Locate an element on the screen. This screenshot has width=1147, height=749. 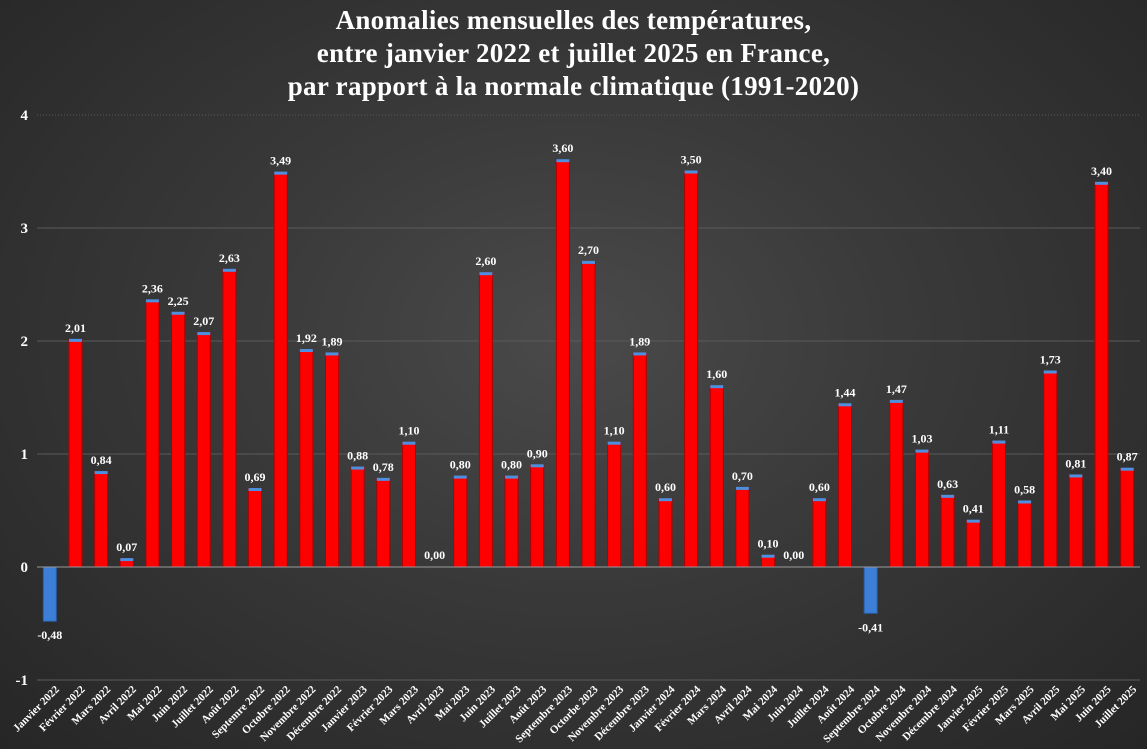
data-label: 1,47 is located at coordinates (896, 389).